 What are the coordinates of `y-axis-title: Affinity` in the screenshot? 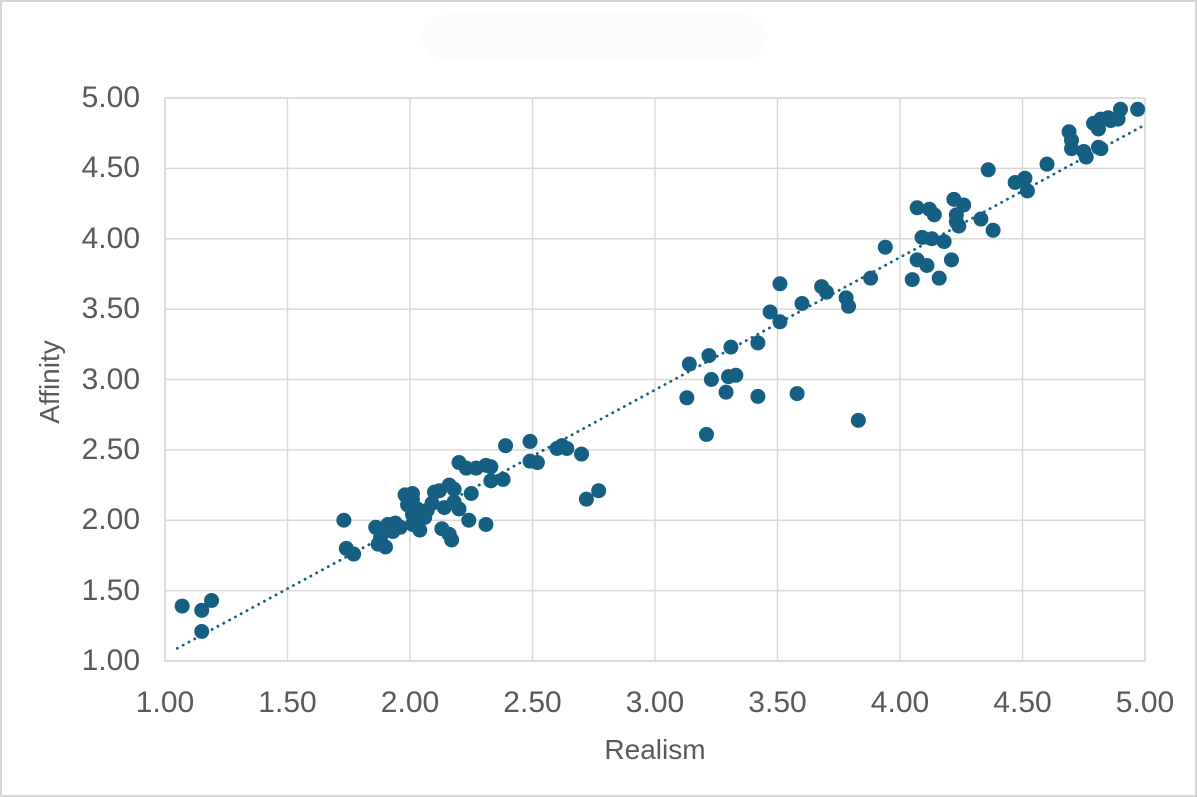 It's located at (49, 382).